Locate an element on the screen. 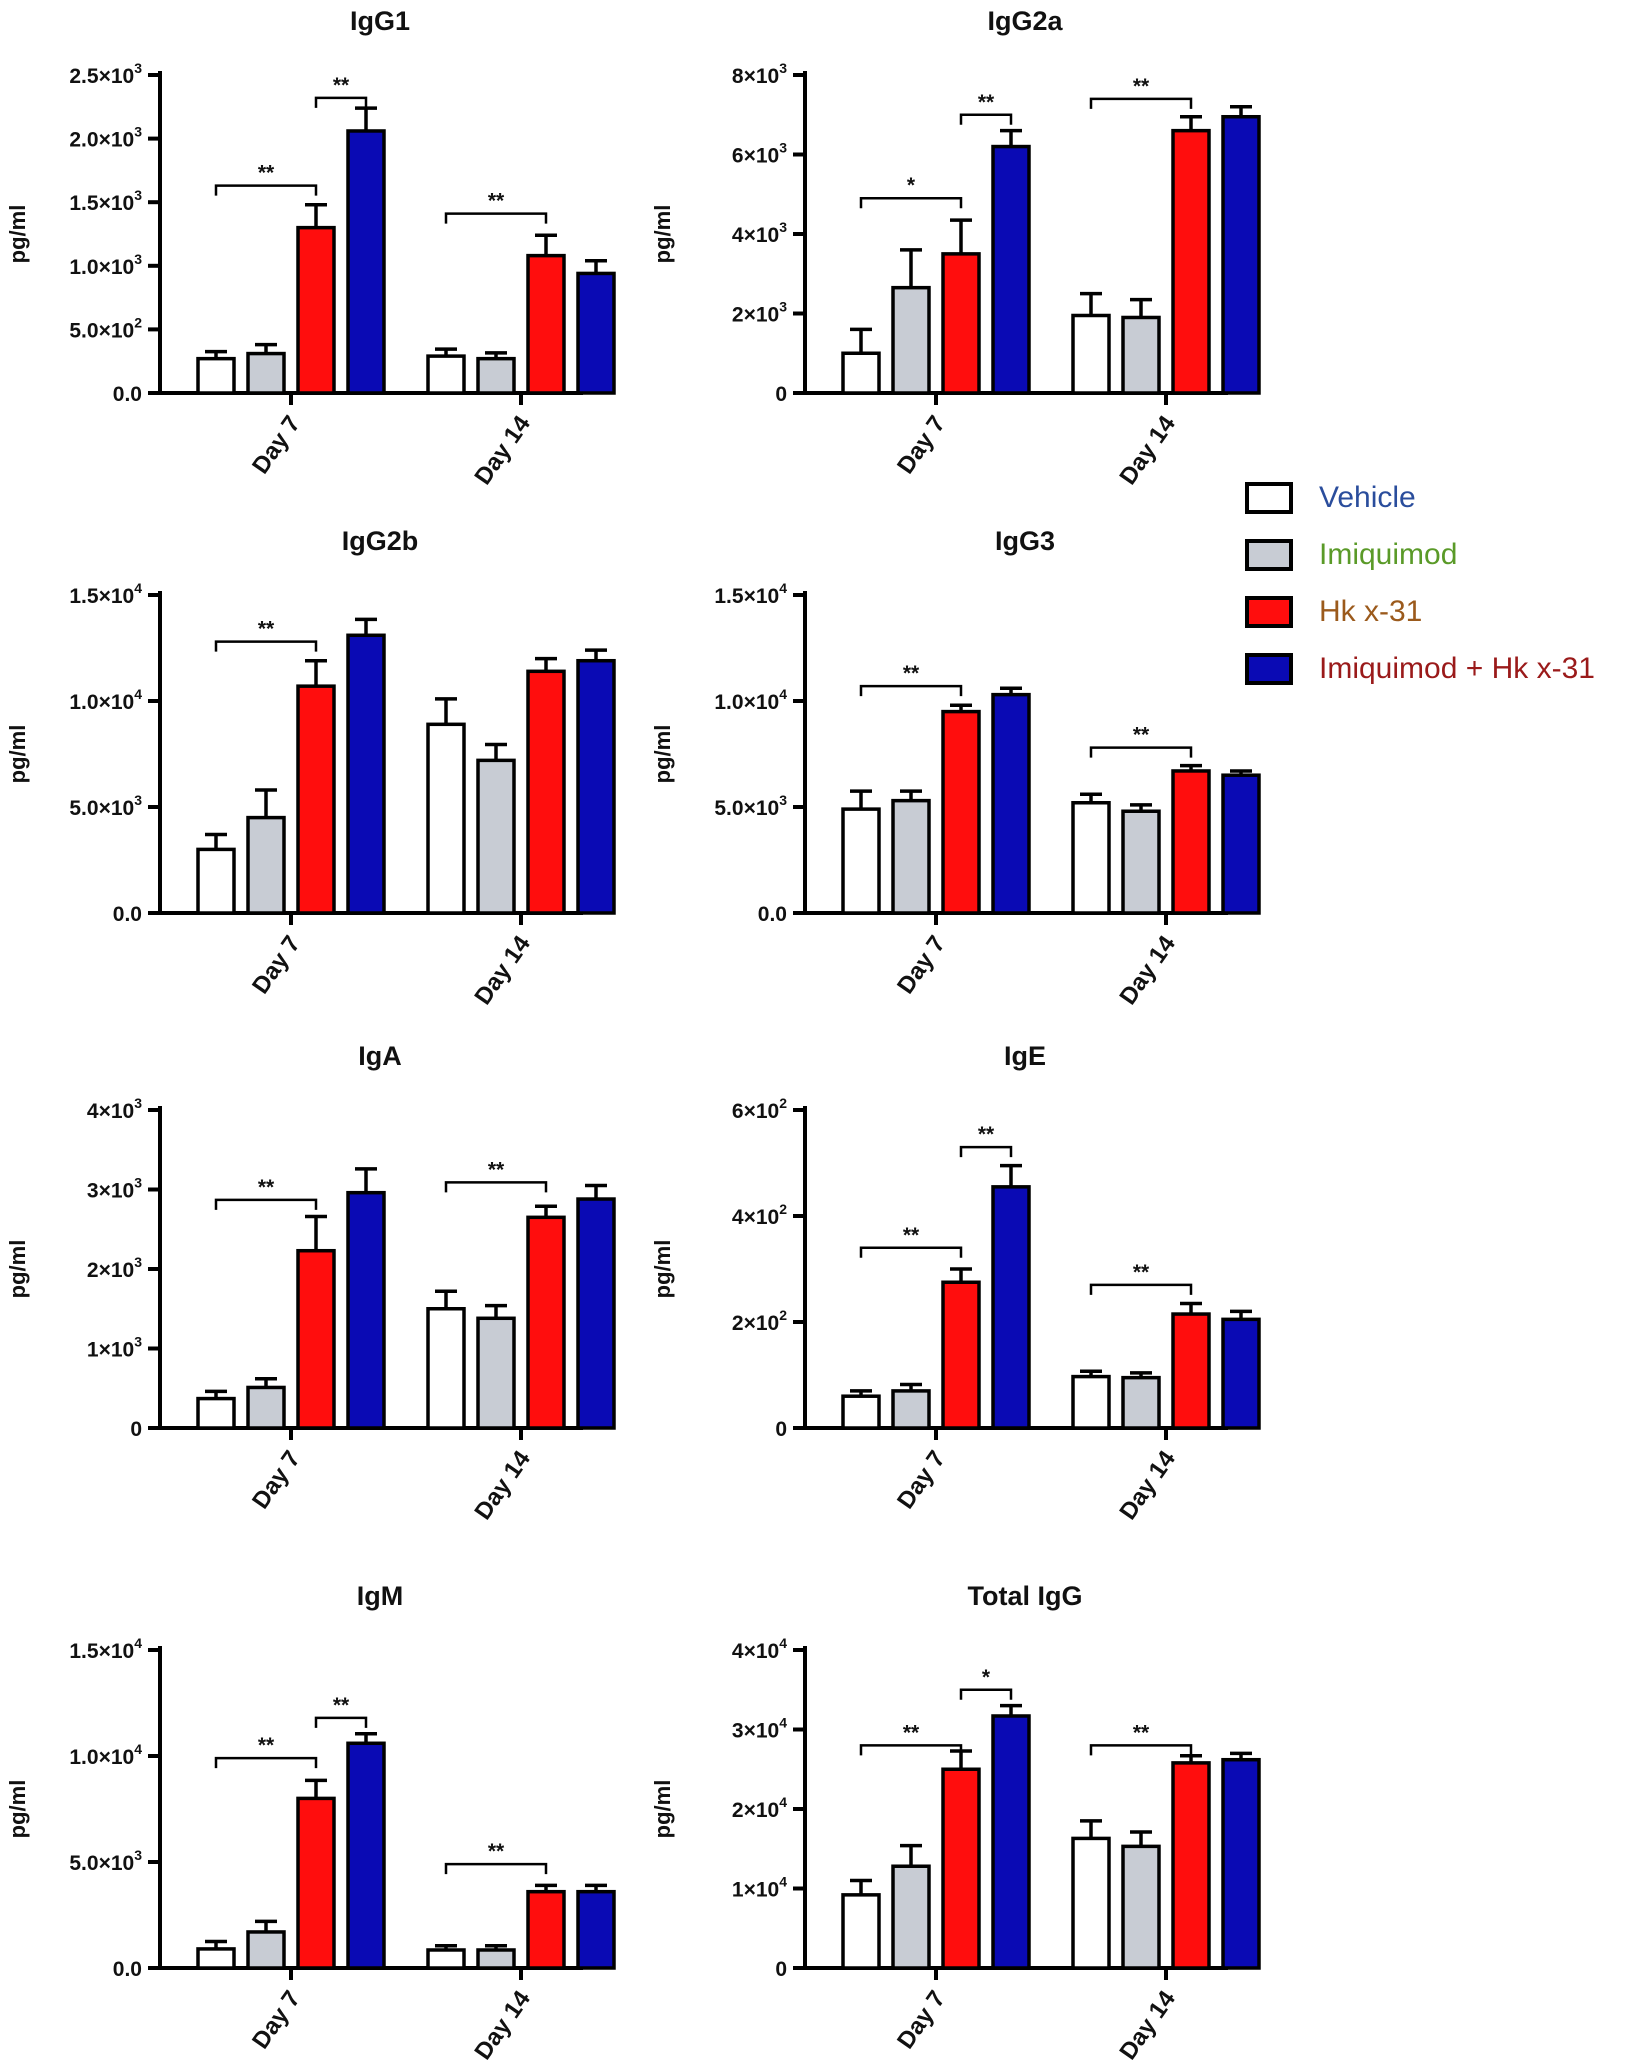 Image resolution: width=1644 pixels, height=2067 pixels. legend-swatch-imiquimod-hk-x31 is located at coordinates (1269, 669).